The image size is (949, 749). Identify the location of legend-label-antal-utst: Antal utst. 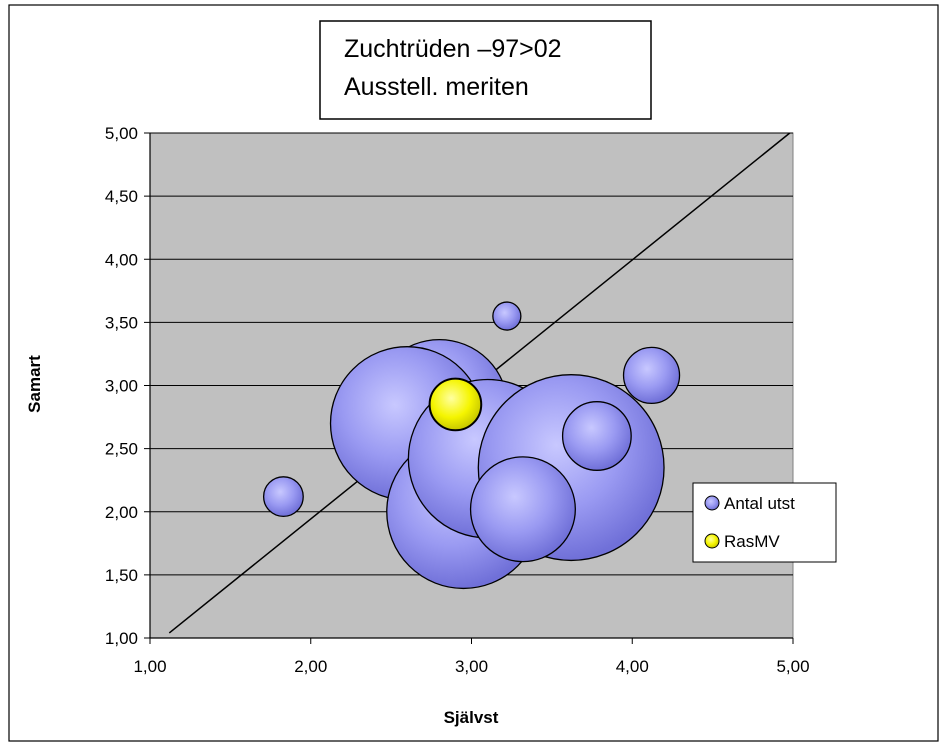
(759, 503).